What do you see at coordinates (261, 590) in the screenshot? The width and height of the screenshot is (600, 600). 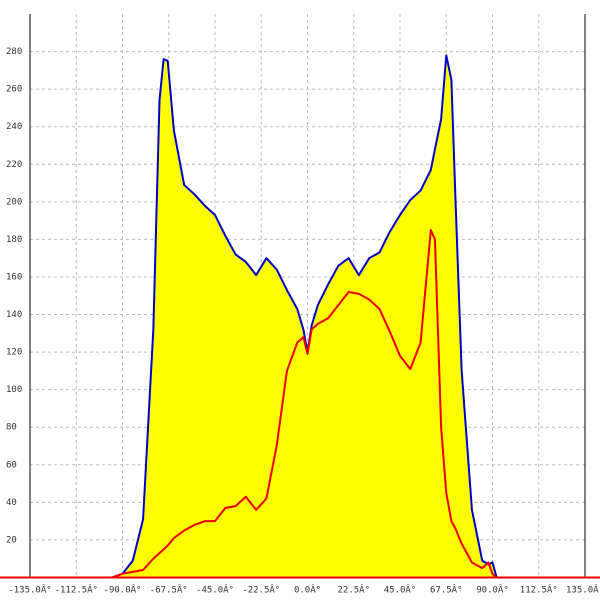 I see `x-tick-label: -22.5Â°` at bounding box center [261, 590].